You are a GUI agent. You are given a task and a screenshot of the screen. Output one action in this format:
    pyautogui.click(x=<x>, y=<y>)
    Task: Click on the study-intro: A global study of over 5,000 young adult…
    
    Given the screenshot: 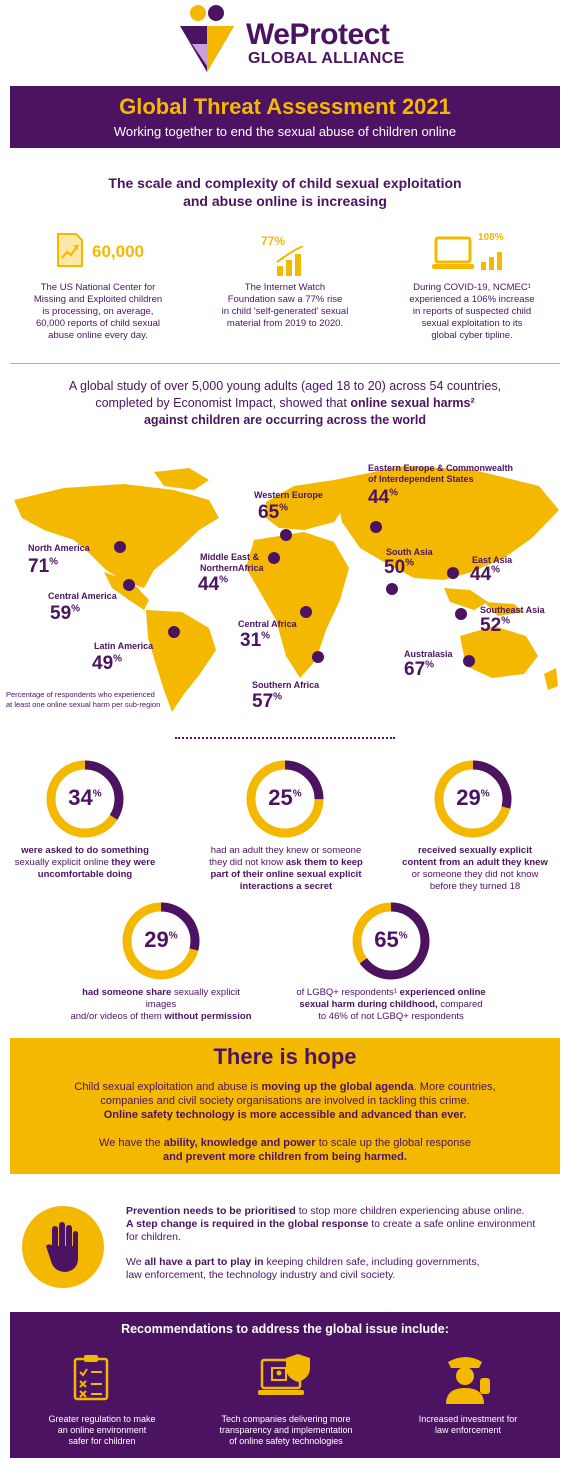 What is the action you would take?
    pyautogui.click(x=285, y=403)
    